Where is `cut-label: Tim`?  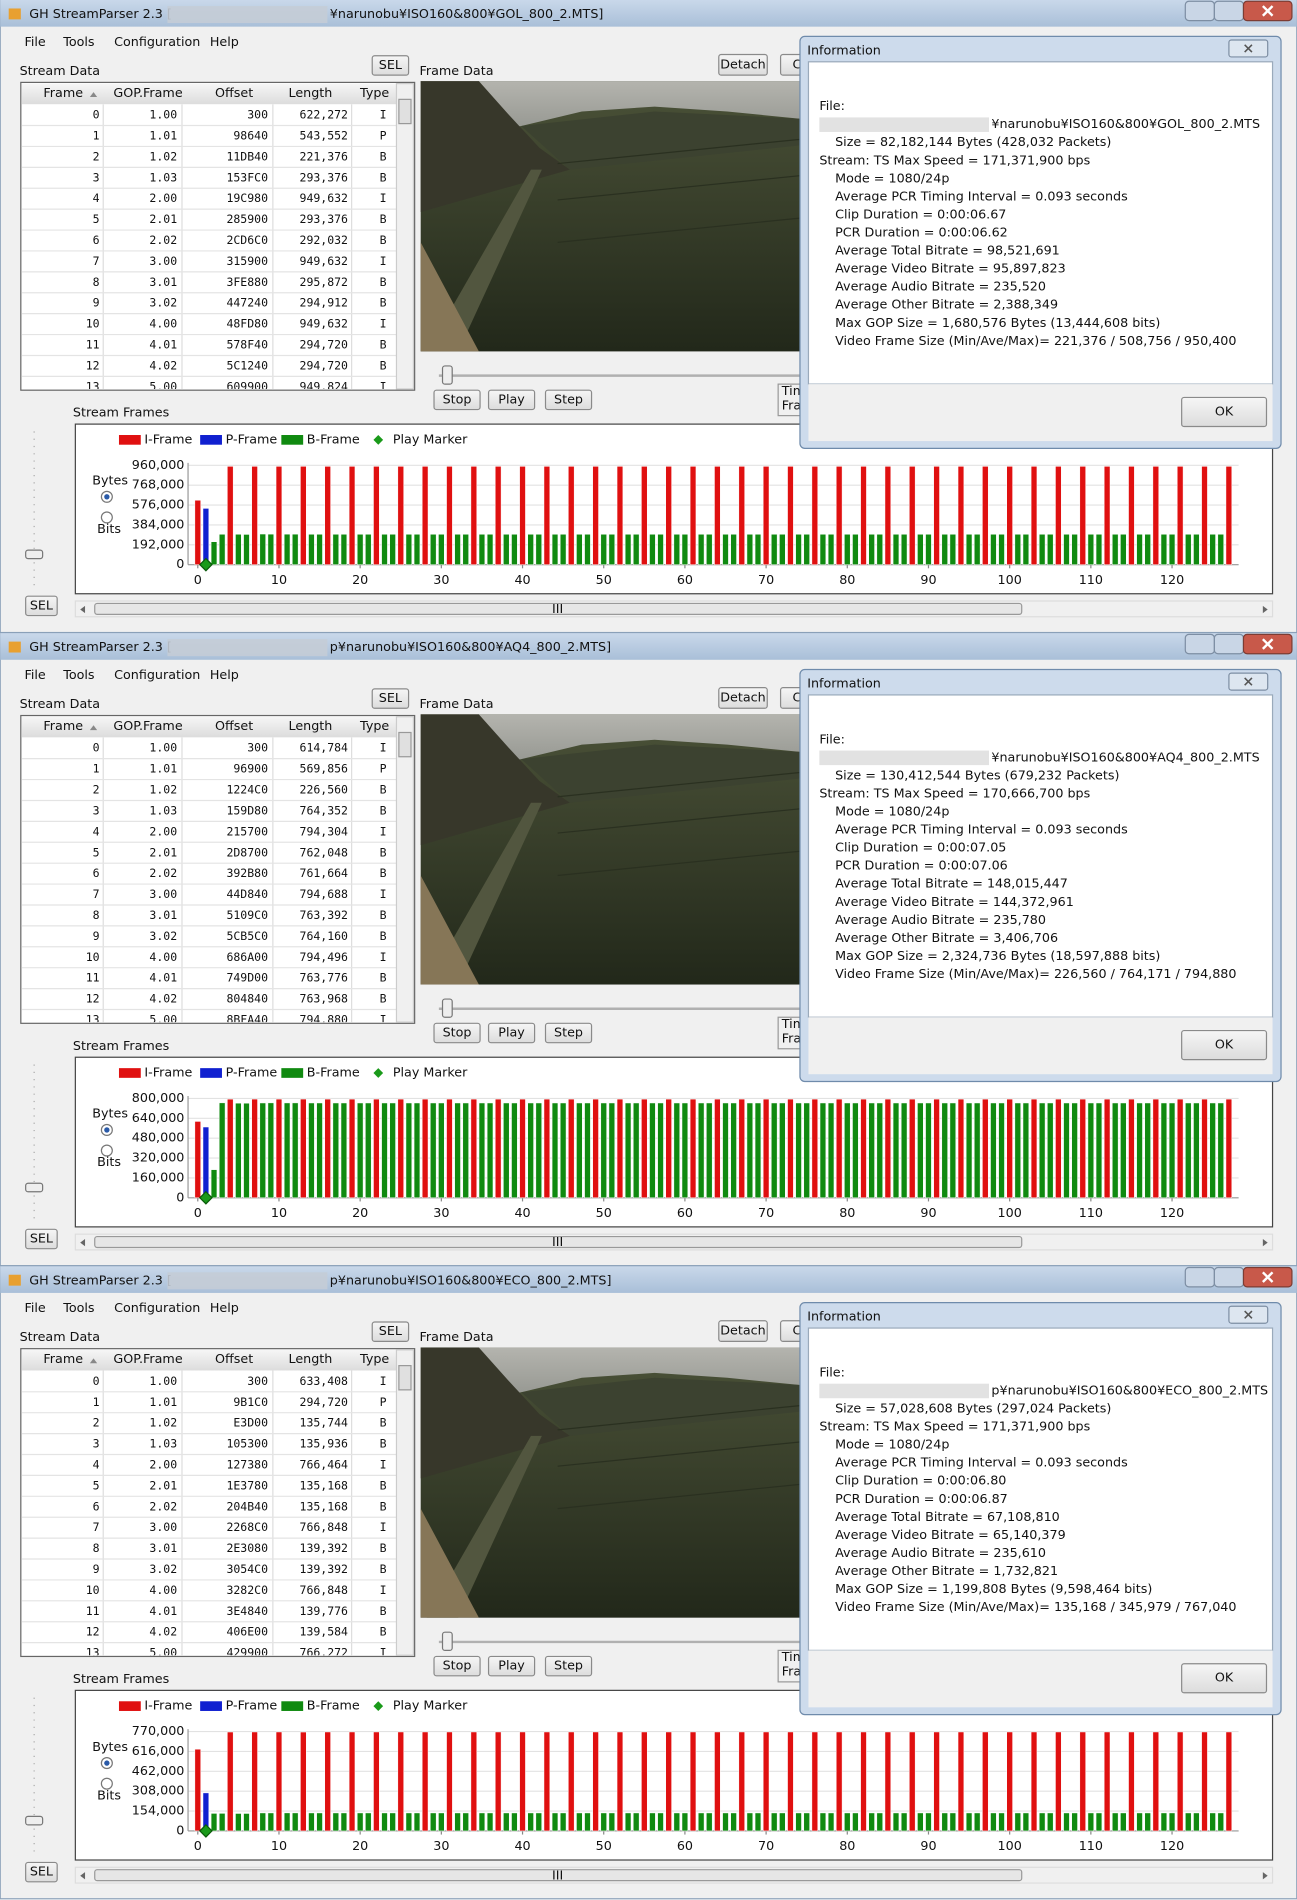
cut-label: Tim is located at coordinates (793, 1023).